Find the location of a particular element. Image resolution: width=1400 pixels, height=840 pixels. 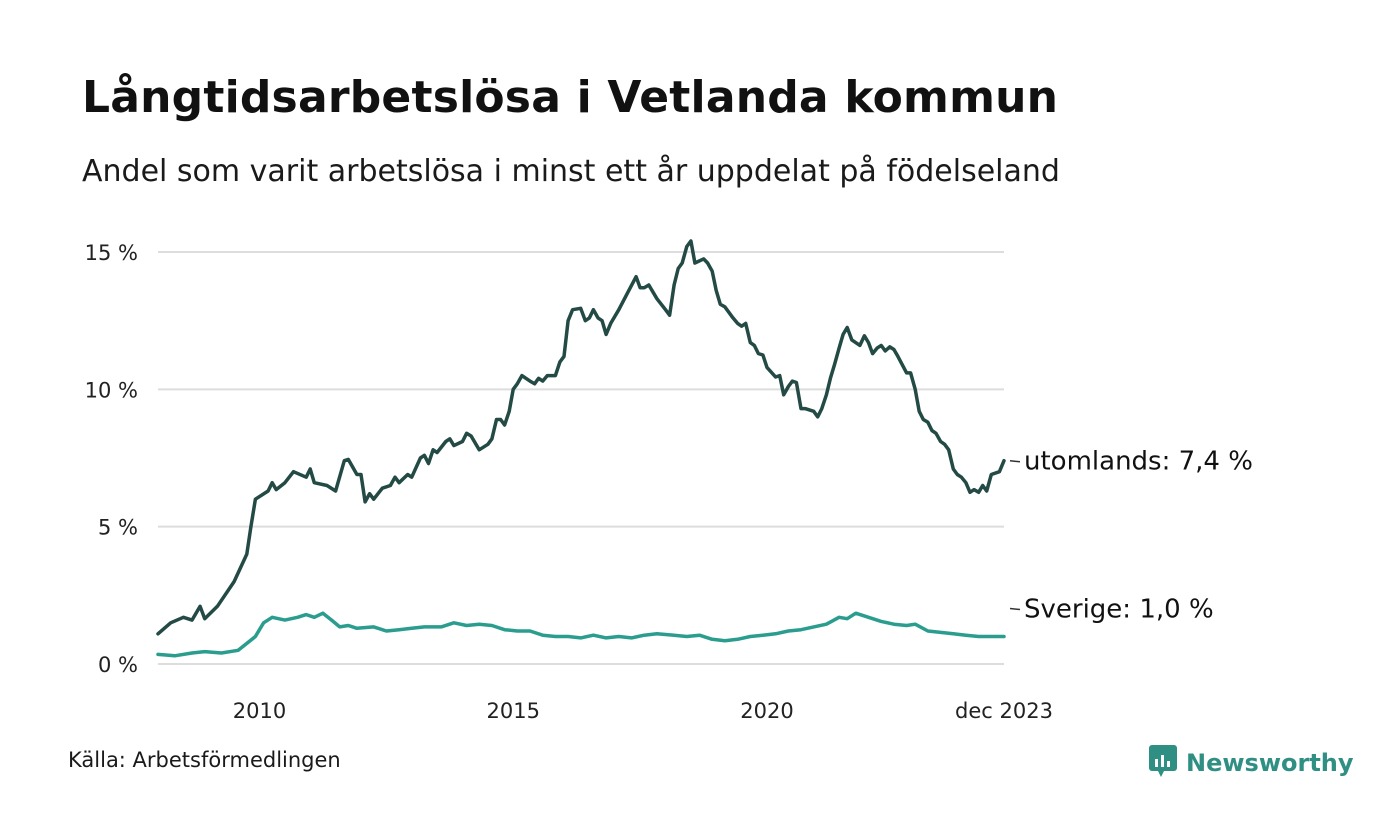

series-end-label-sverige: Sverige: 1,0 % is located at coordinates (1119, 610).